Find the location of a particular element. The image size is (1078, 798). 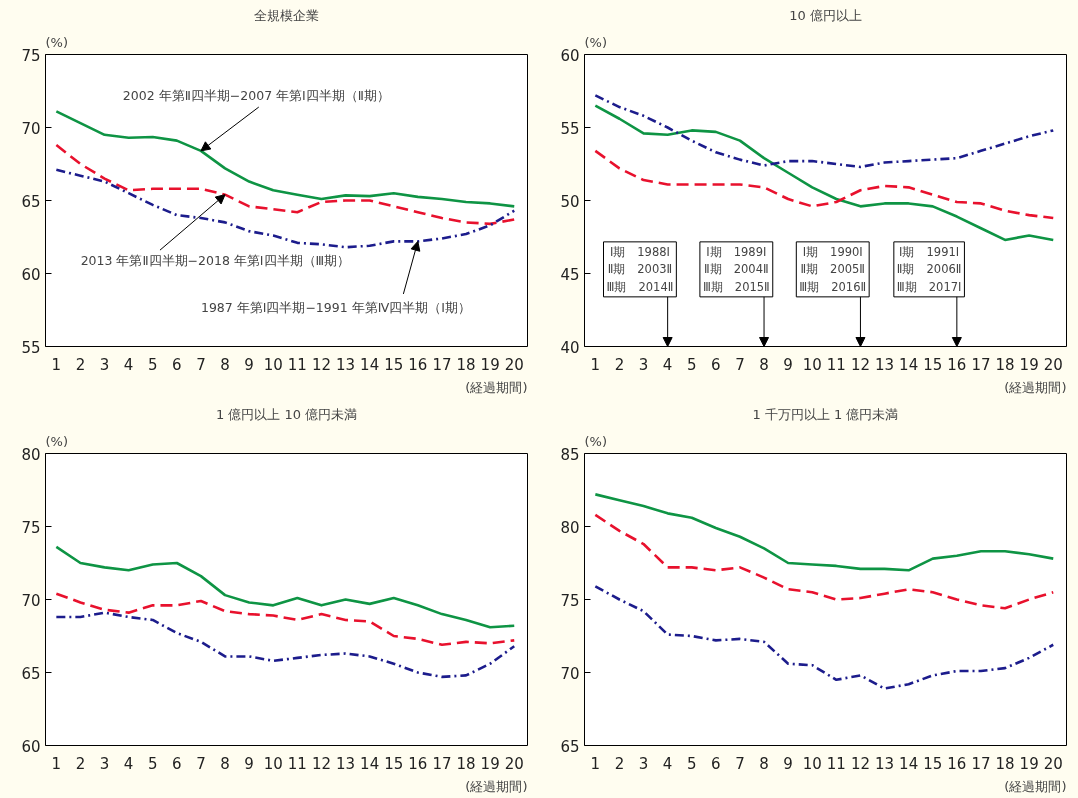

y-tick-label: 40 is located at coordinates (570, 347).